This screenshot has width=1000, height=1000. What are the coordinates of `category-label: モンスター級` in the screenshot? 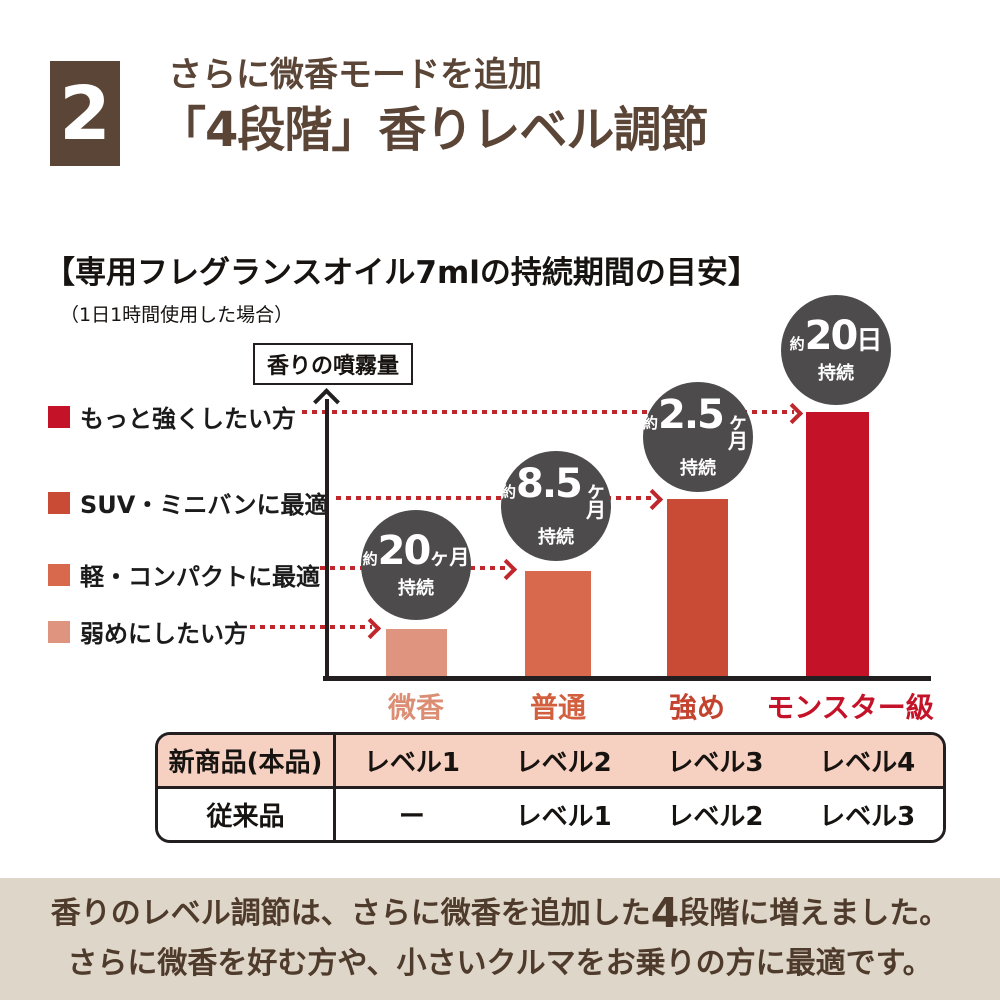 It's located at (850, 707).